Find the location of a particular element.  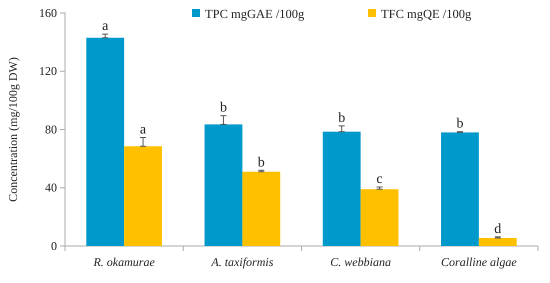

y-tick-label: 160 is located at coordinates (48, 13).